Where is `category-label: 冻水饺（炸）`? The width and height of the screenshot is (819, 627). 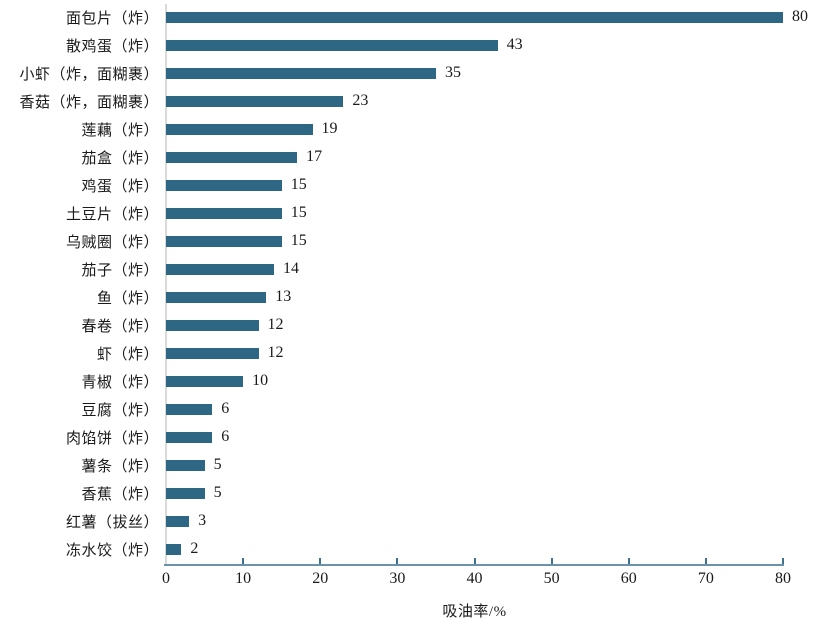
category-label: 冻水饺（炸） is located at coordinates (112, 550).